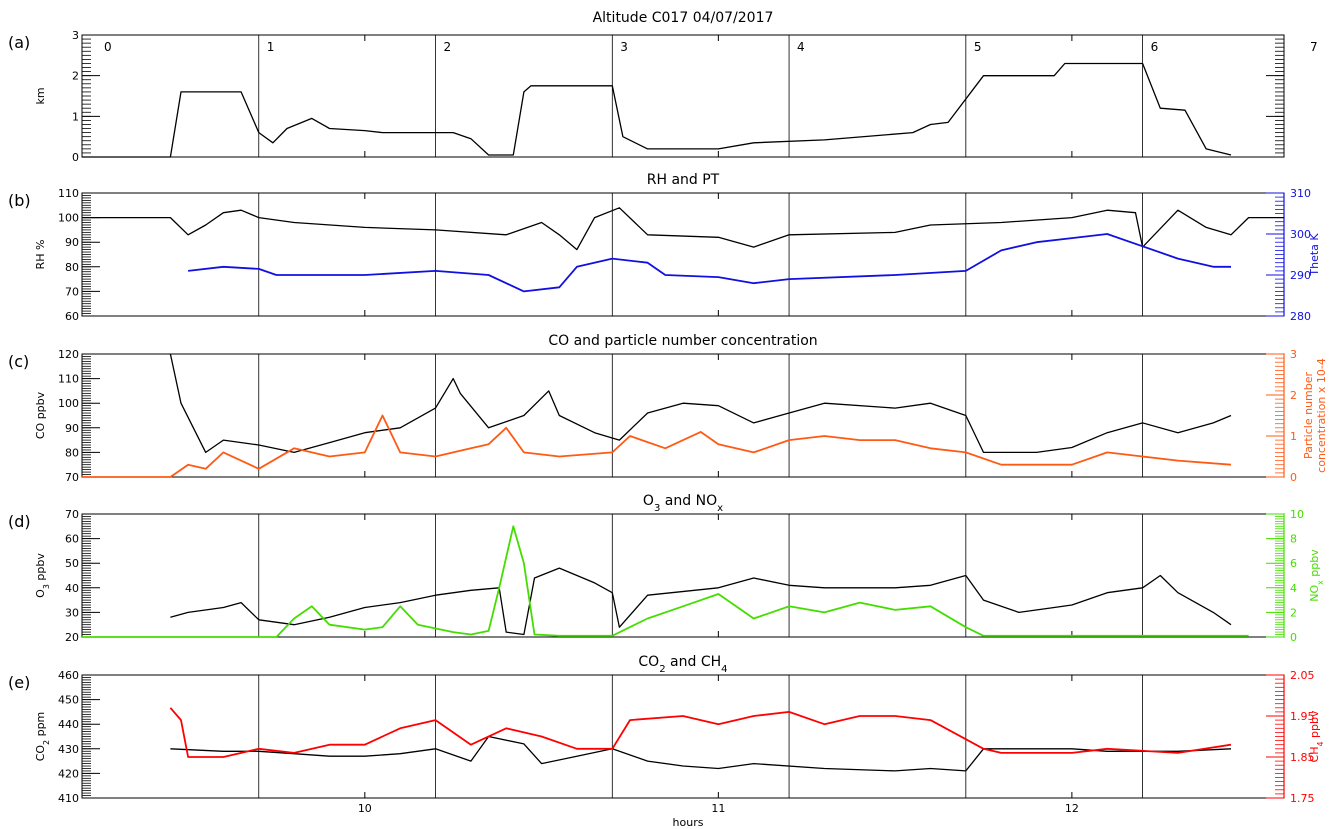 This screenshot has height=829, width=1336. Describe the element at coordinates (19, 521) in the screenshot. I see `panel-label: (d)` at that location.